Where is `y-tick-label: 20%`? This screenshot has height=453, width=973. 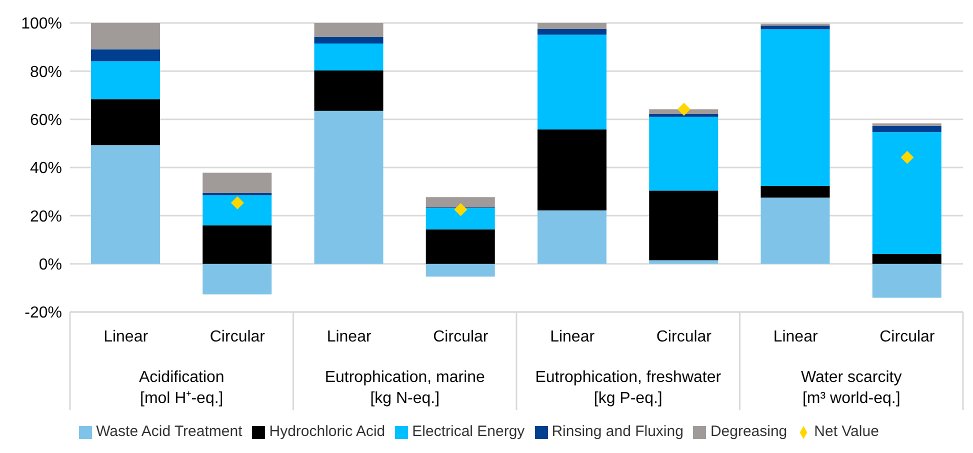
y-tick-label: 20% is located at coordinates (46, 217).